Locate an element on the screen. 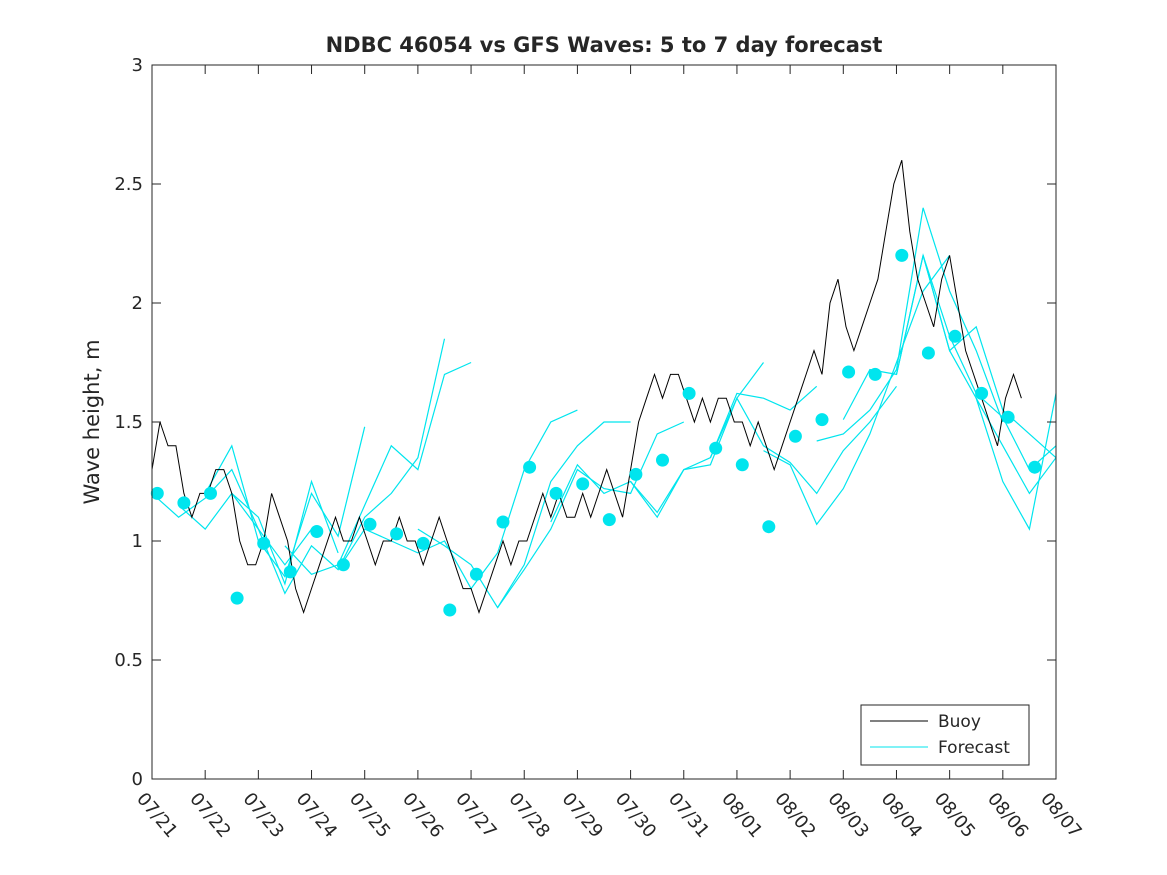 Image resolution: width=1167 pixels, height=875 pixels. legend: Buoy Forecast is located at coordinates (945, 735).